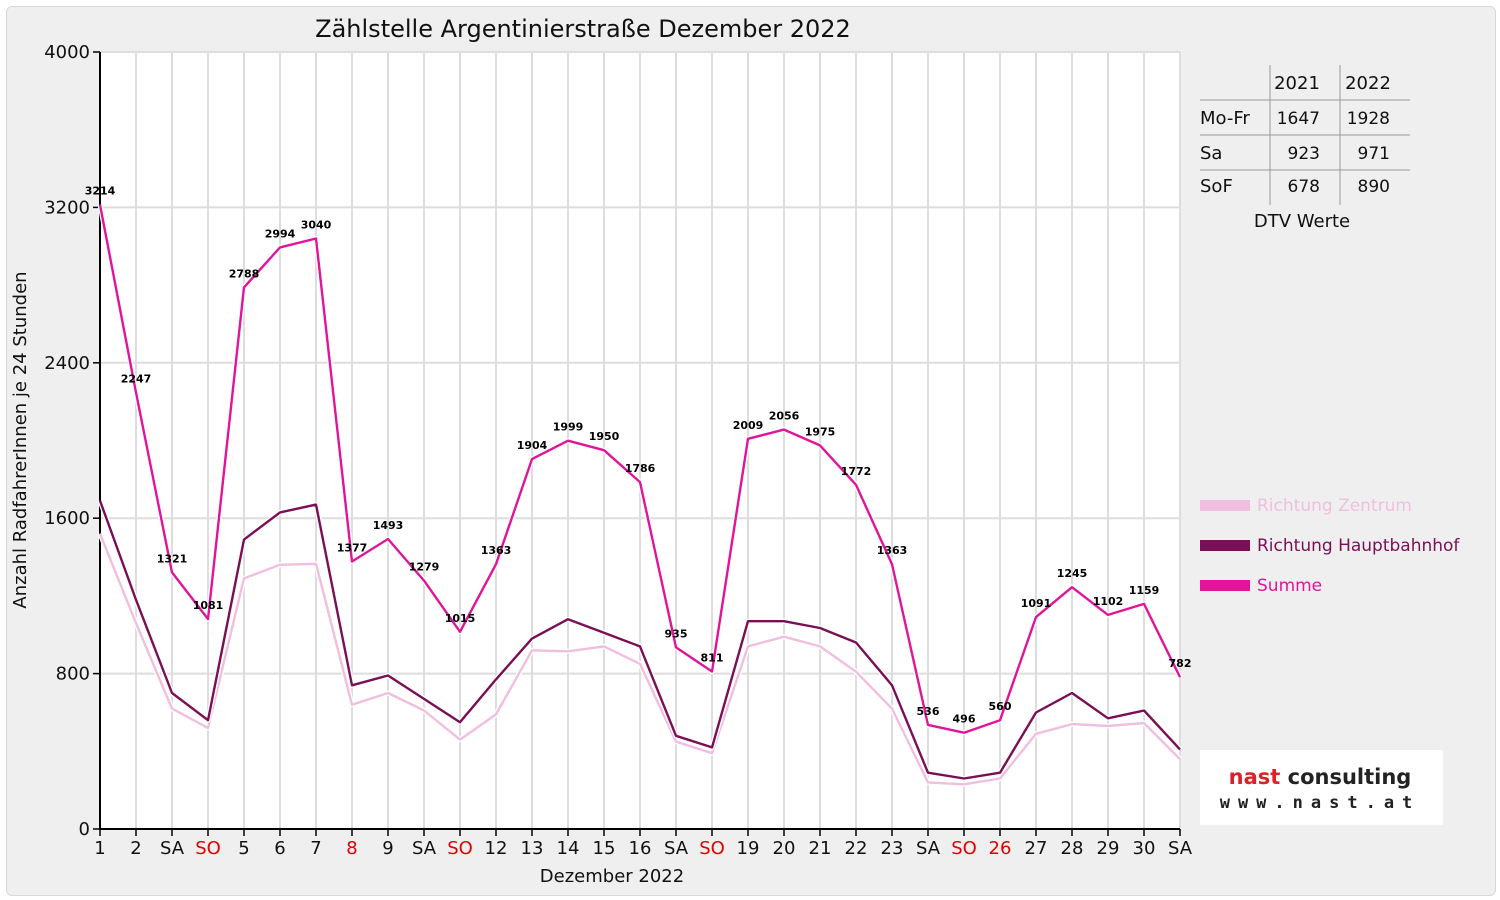  I want to click on data-label: 1279, so click(424, 567).